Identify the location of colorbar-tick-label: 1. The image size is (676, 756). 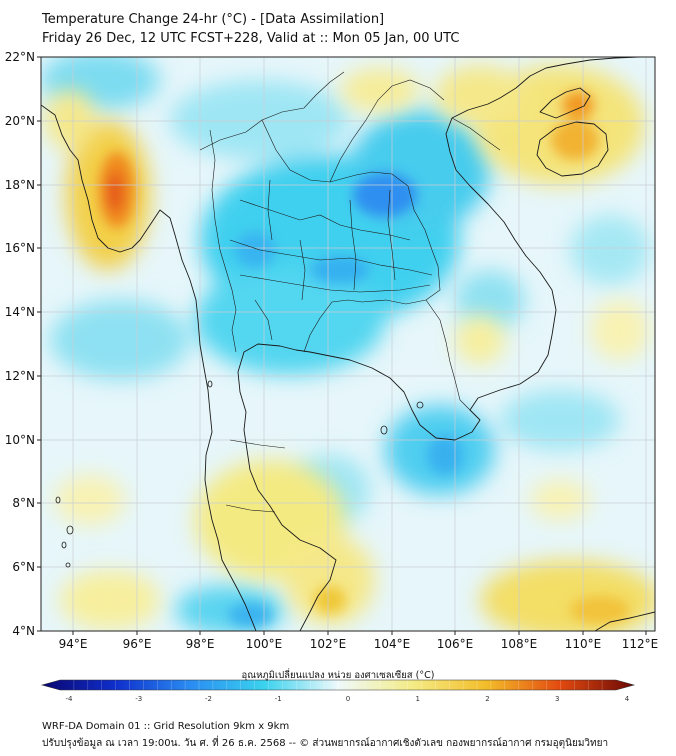
(418, 699).